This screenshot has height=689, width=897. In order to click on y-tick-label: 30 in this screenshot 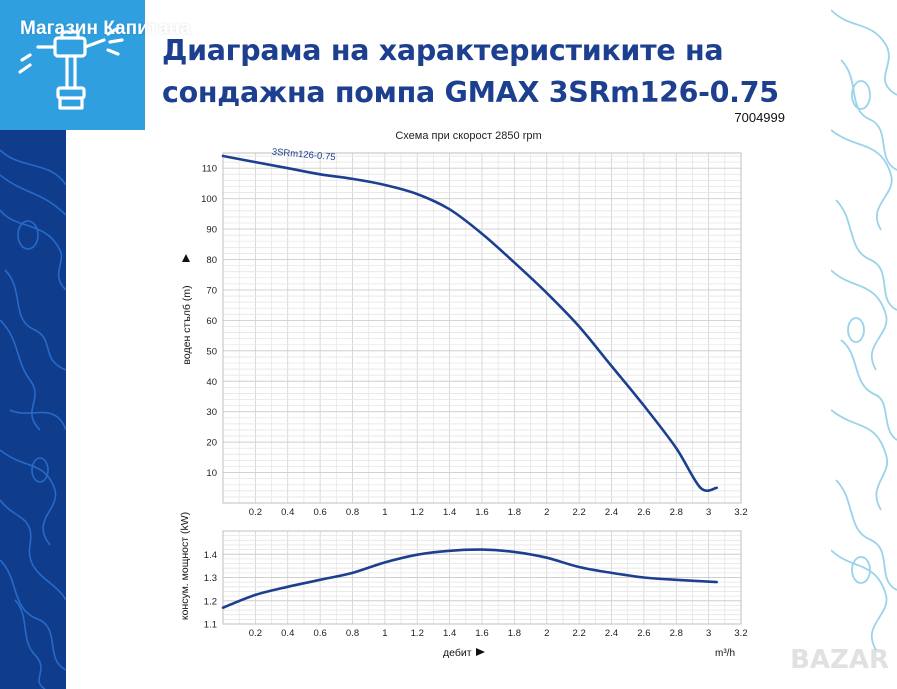, I will do `click(211, 412)`.